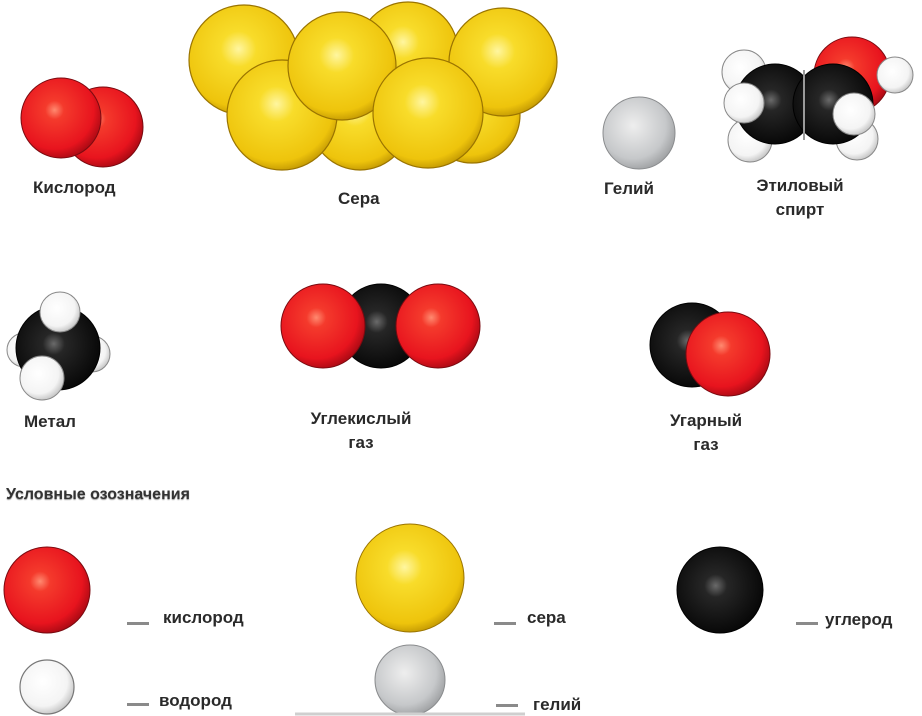  What do you see at coordinates (138, 704) in the screenshot?
I see `legend-dash-hydrogen` at bounding box center [138, 704].